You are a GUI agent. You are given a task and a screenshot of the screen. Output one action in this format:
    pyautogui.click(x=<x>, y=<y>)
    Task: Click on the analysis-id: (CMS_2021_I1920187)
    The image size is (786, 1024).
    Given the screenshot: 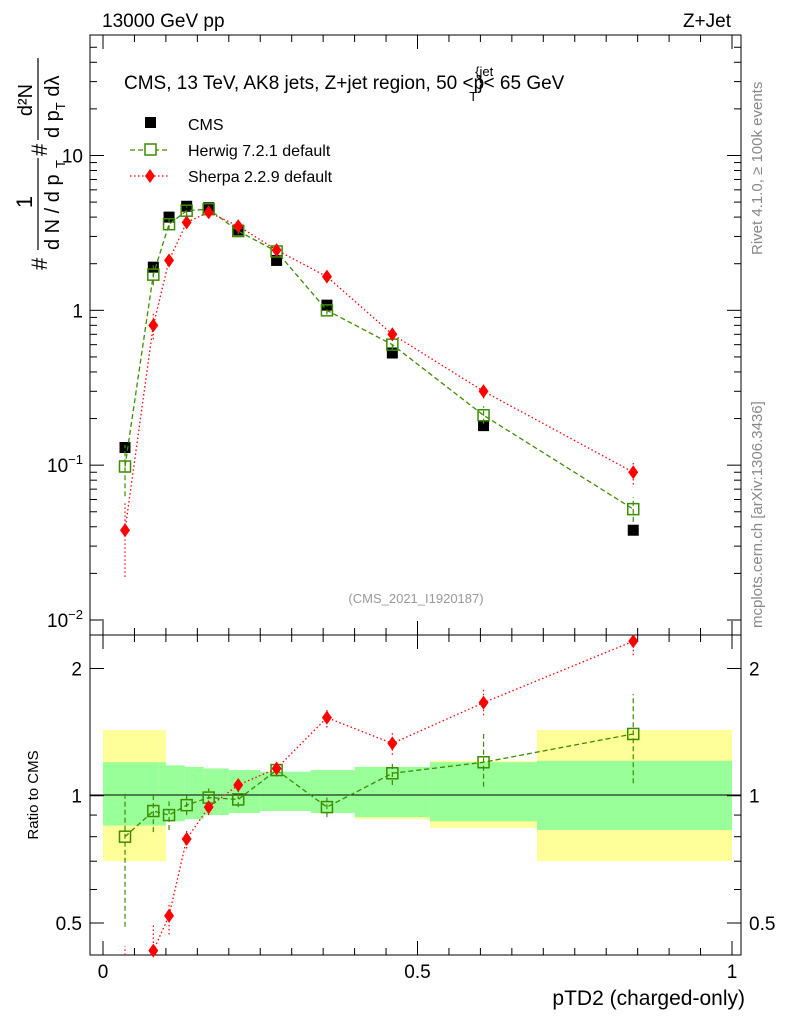 What is the action you would take?
    pyautogui.click(x=415, y=598)
    